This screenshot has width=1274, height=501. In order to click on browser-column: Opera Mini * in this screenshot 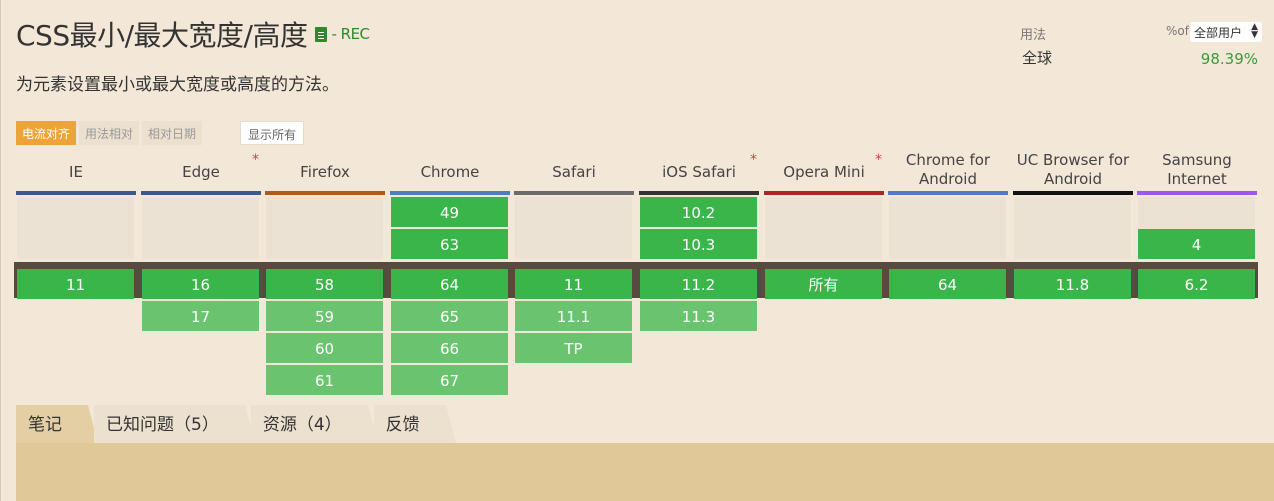, I will do `click(824, 172)`.